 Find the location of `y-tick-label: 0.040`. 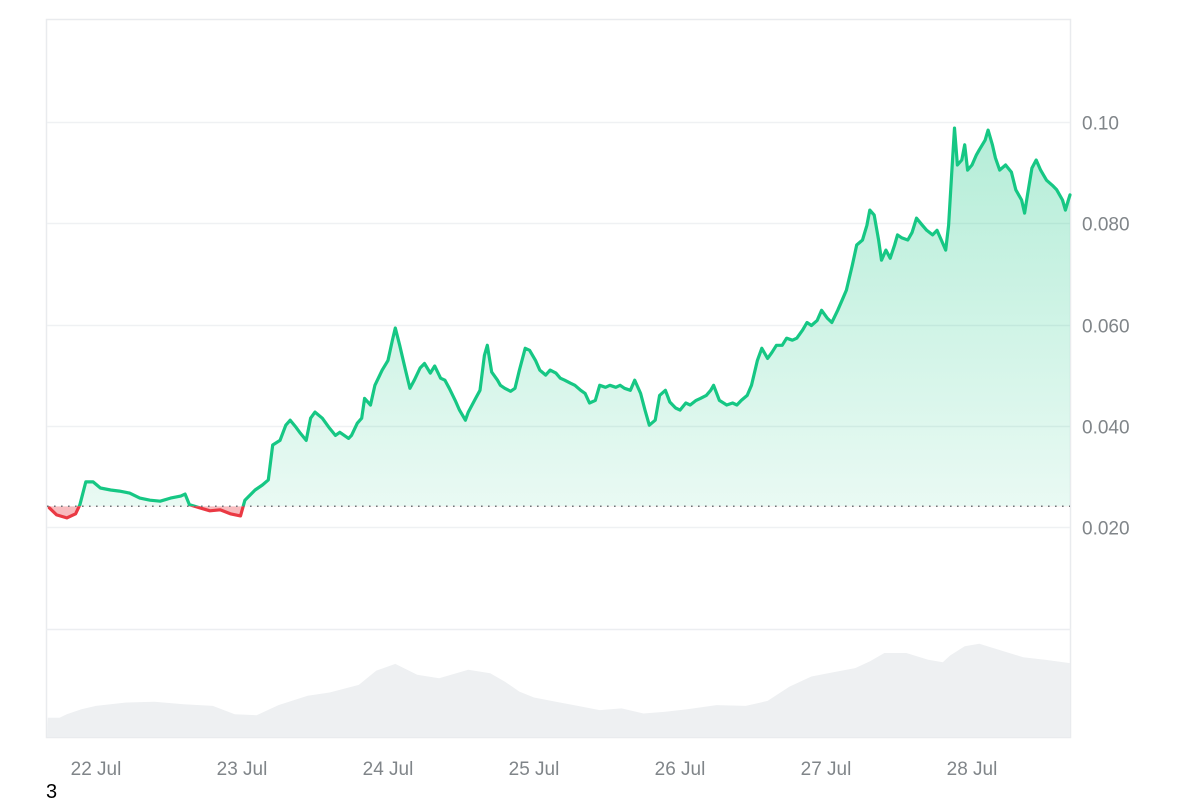

y-tick-label: 0.040 is located at coordinates (1106, 428).